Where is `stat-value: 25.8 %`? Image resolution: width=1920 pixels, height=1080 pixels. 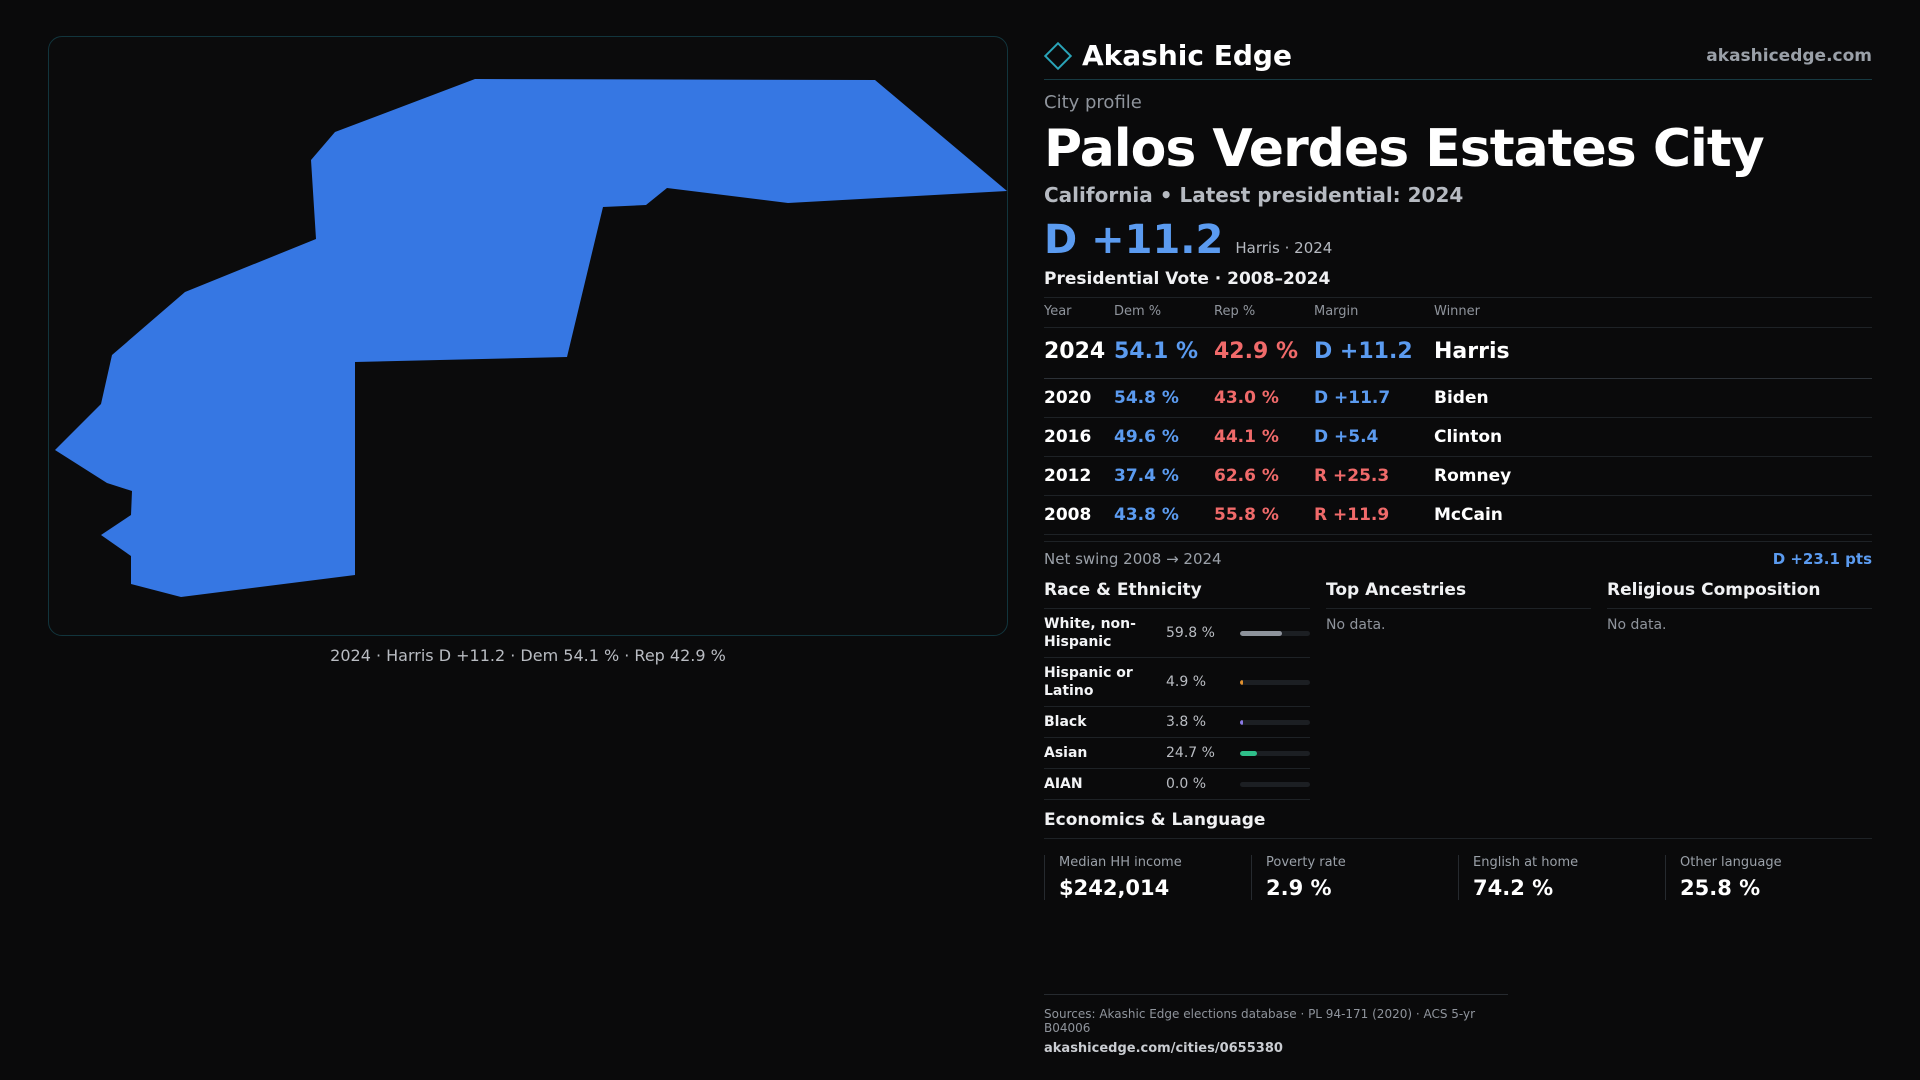 stat-value: 25.8 % is located at coordinates (1720, 888).